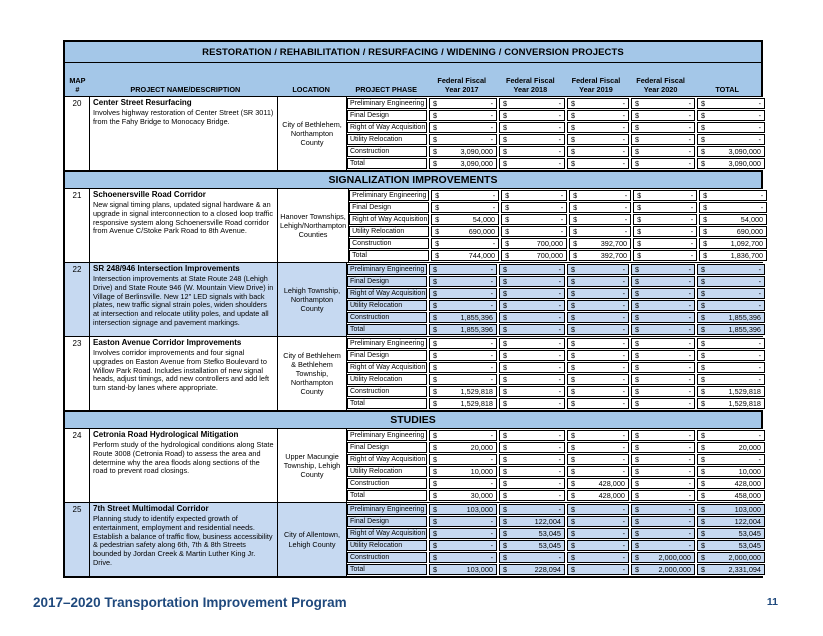 Image resolution: width=823 pixels, height=636 pixels. I want to click on amount-cell: $3,090,000, so click(731, 151).